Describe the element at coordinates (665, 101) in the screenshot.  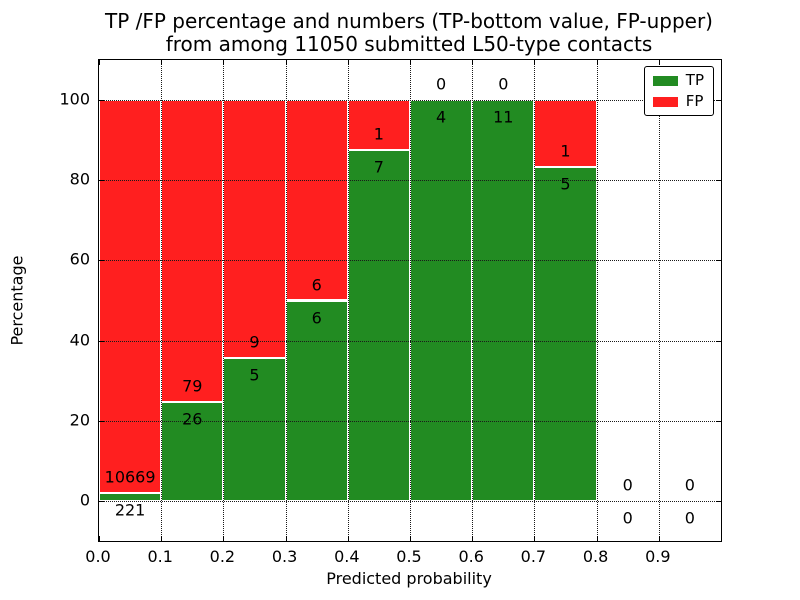
I see `fp-swatch-icon` at that location.